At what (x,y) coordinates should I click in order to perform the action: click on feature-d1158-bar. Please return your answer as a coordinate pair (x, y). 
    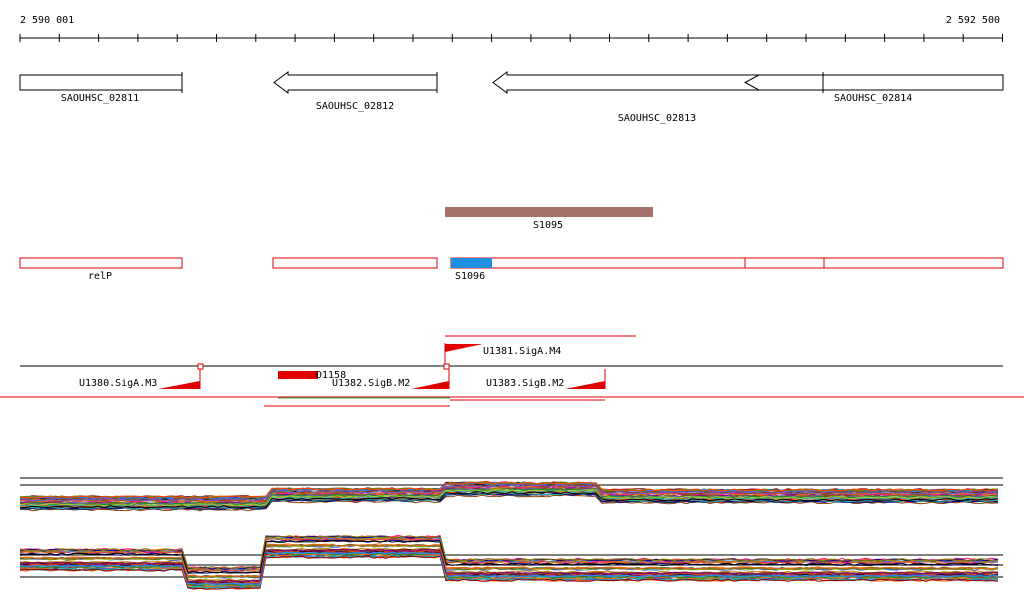
    Looking at the image, I should click on (298, 375).